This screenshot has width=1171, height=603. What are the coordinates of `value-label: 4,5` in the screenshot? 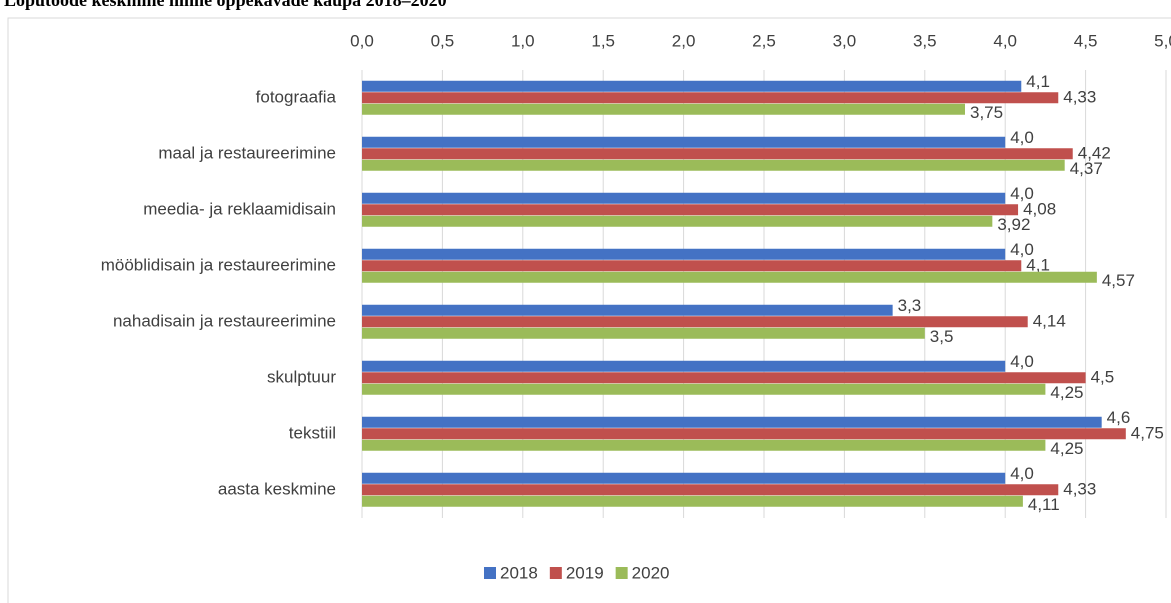 It's located at (1103, 376).